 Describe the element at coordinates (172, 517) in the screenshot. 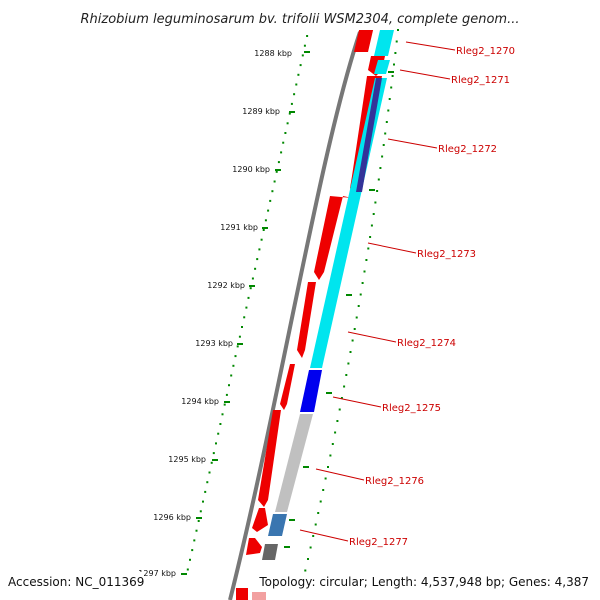

I see `kbp-label-1296: 1296 kbp` at that location.